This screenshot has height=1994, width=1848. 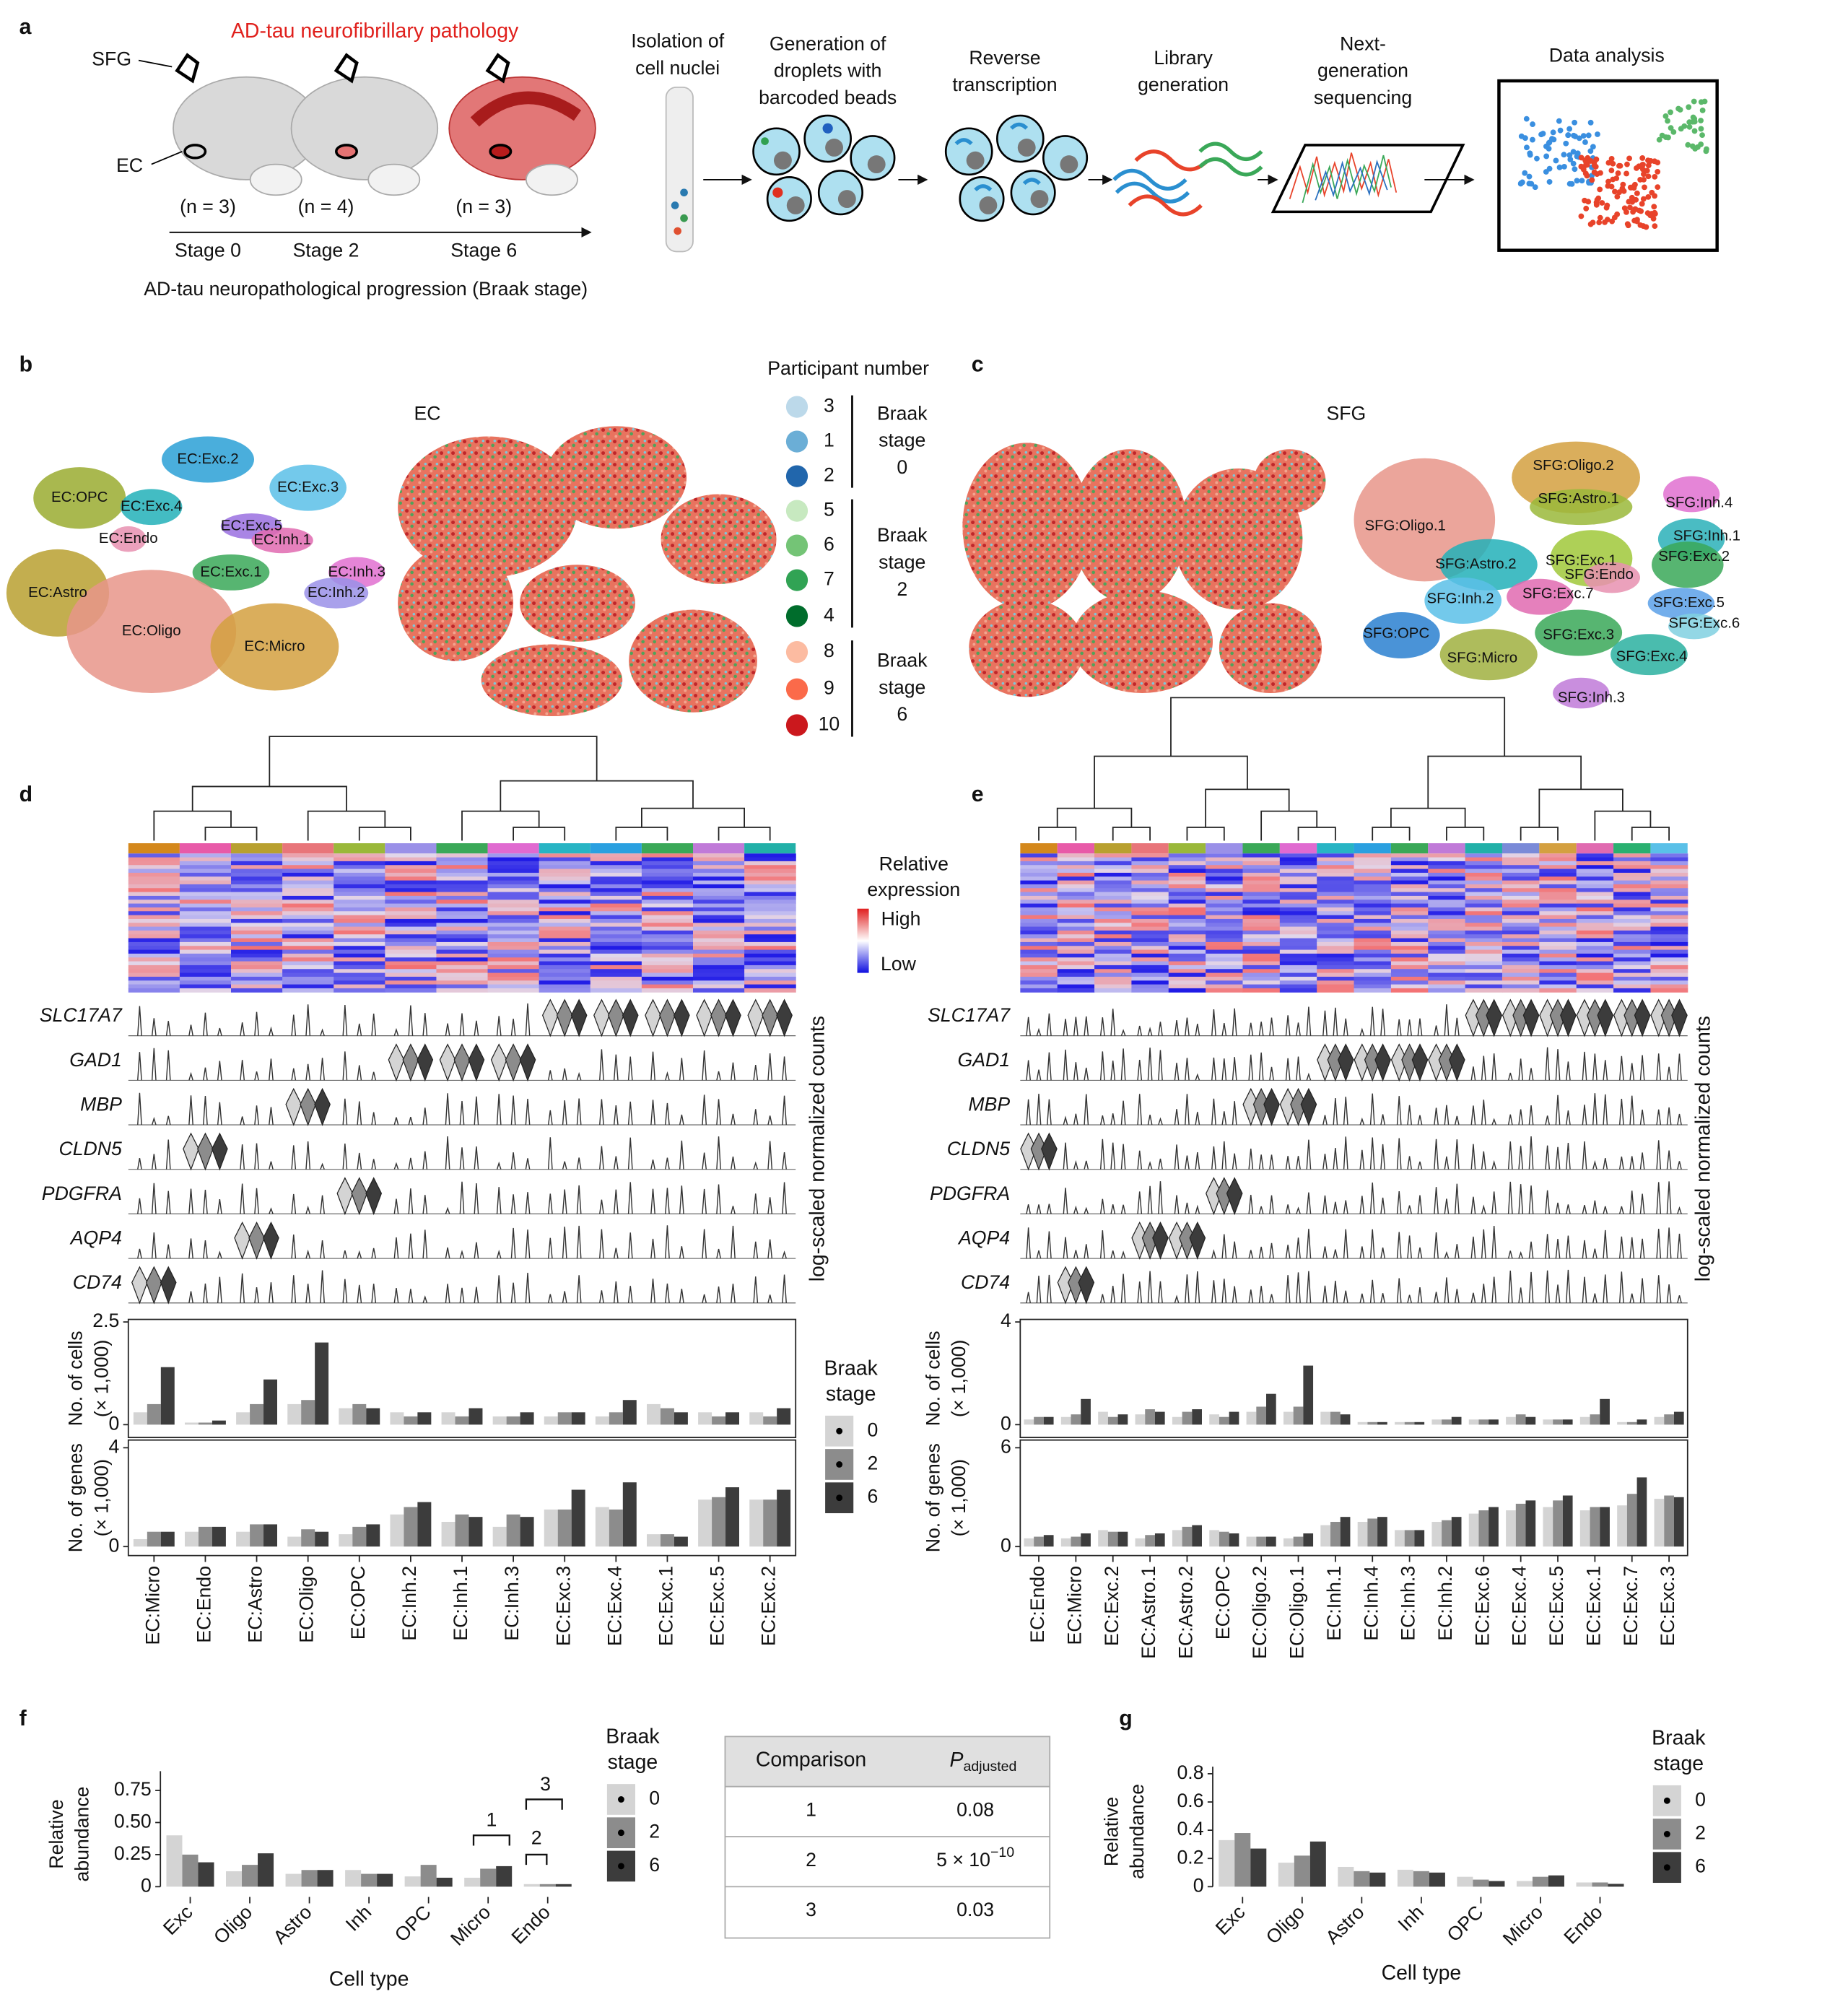 What do you see at coordinates (717, 1606) in the screenshot?
I see `x-tick-label: EC:Exc.5` at bounding box center [717, 1606].